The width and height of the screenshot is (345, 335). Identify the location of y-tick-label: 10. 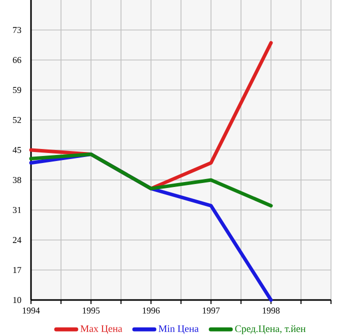
(17, 300).